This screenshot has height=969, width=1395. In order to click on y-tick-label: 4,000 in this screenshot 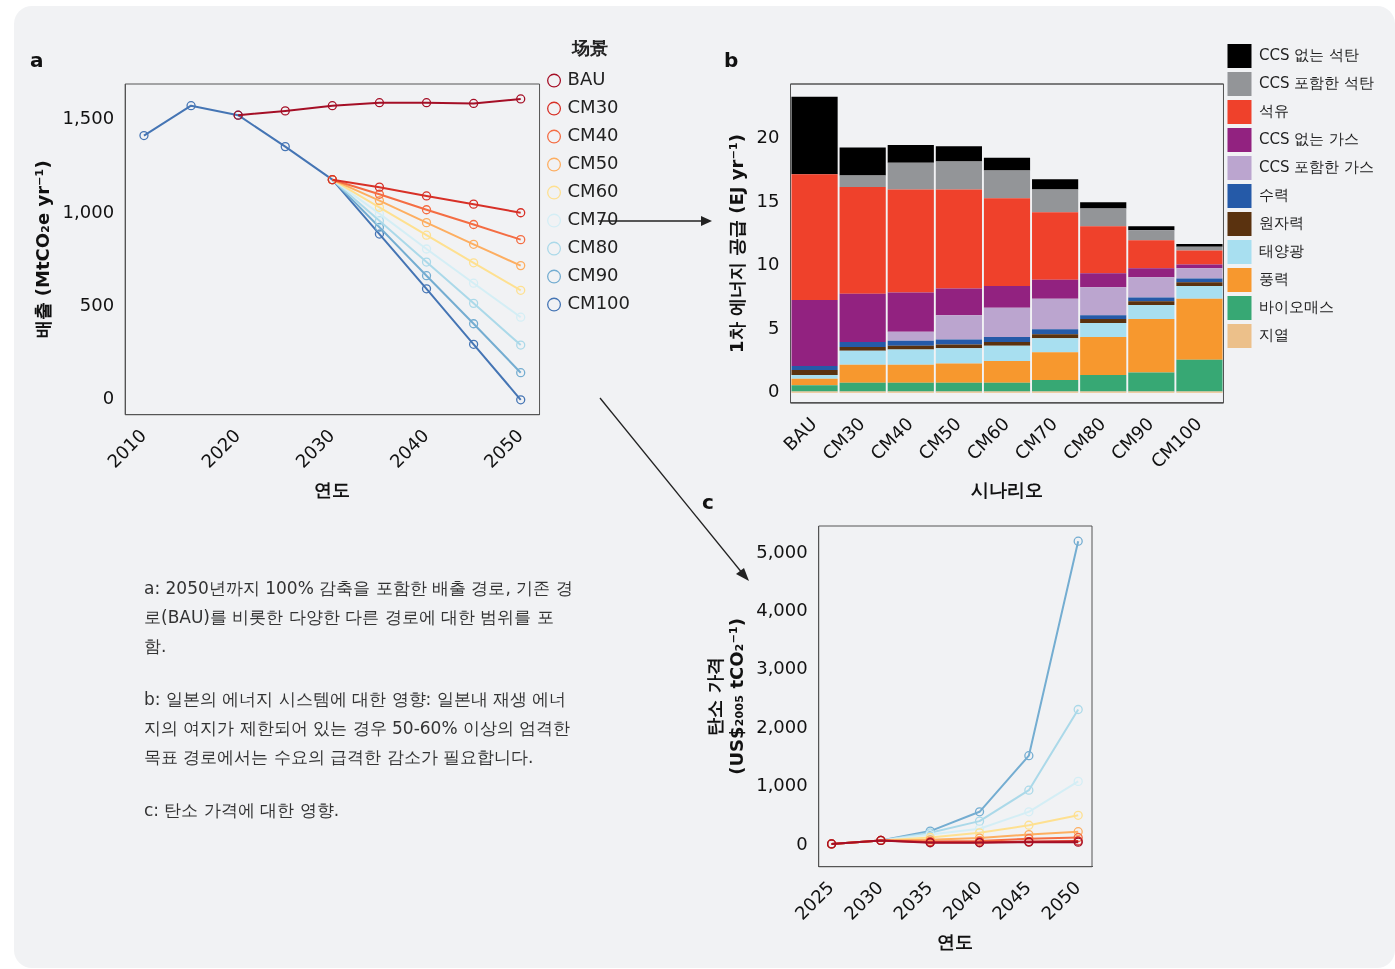, I will do `click(782, 609)`.